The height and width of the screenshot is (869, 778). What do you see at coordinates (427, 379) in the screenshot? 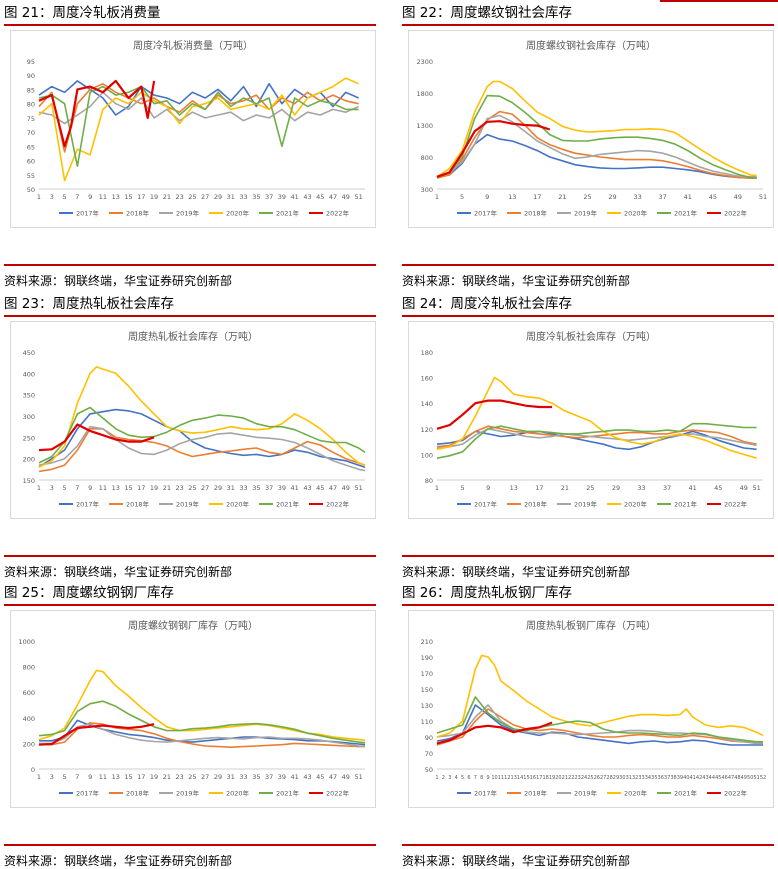
I see `y-tick-label: 160` at bounding box center [427, 379].